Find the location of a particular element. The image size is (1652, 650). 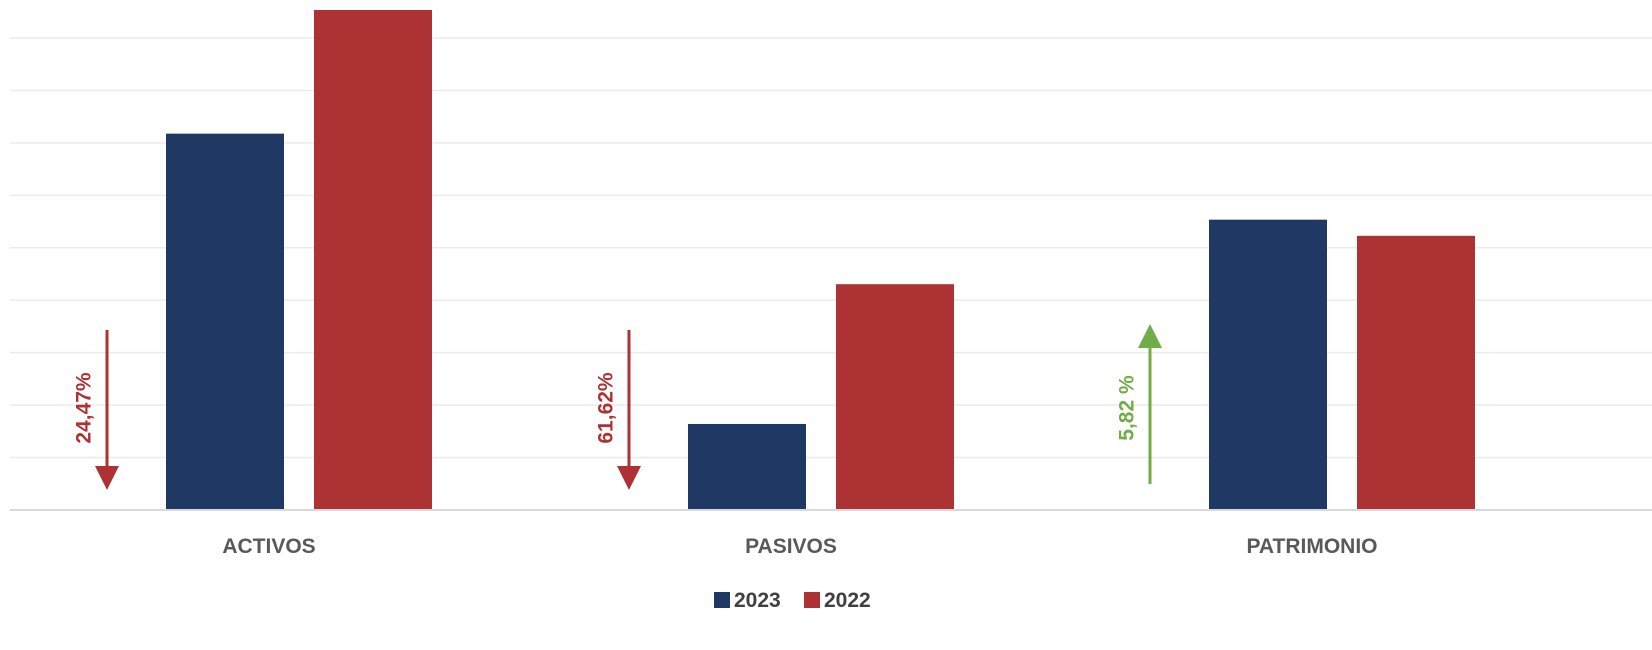

change-annotation-pasivos: 61,62% is located at coordinates (618, 410).